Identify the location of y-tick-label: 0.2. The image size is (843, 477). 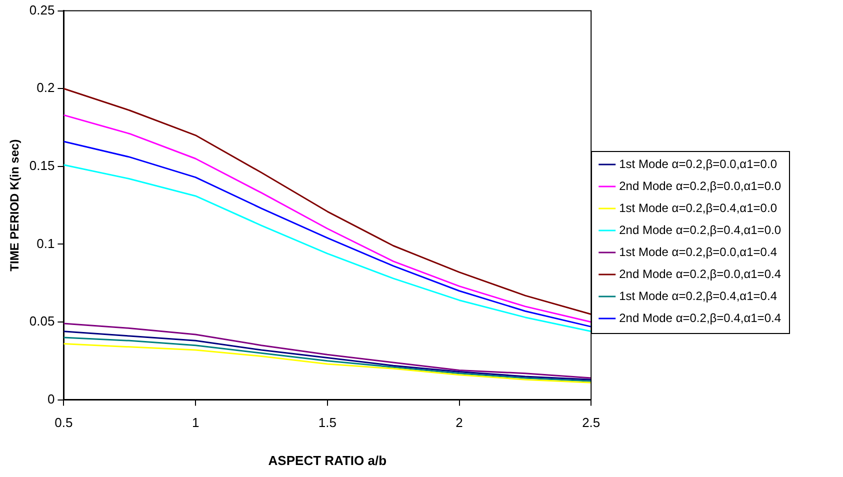
(45, 88).